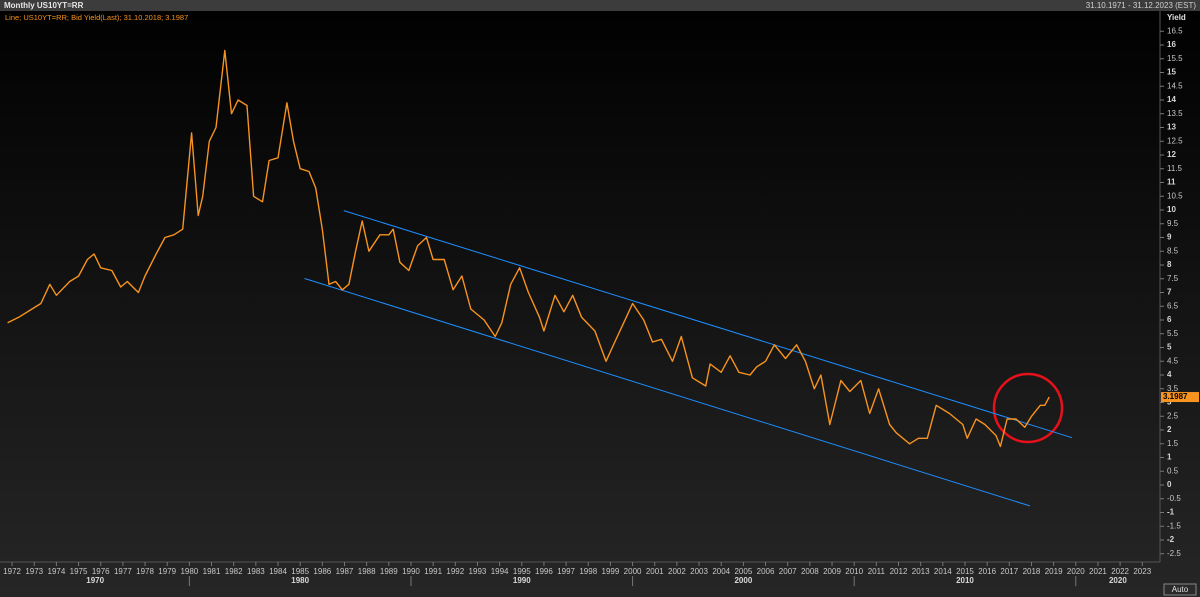 The width and height of the screenshot is (1200, 597). What do you see at coordinates (145, 571) in the screenshot?
I see `x-tick-label: 1978` at bounding box center [145, 571].